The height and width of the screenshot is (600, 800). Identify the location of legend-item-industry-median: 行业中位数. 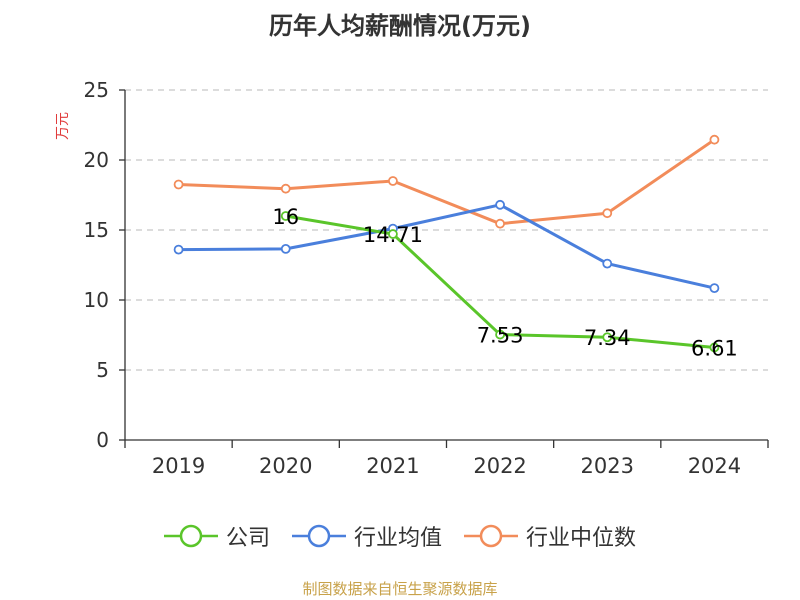
(550, 536).